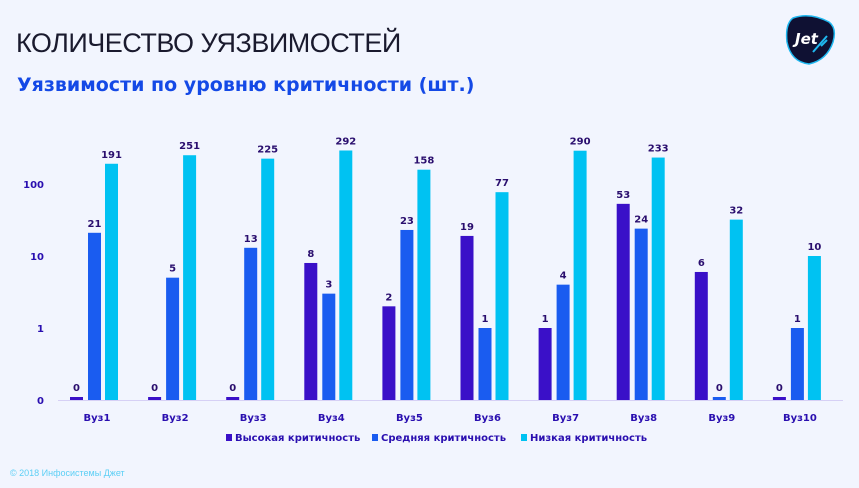 Image resolution: width=859 pixels, height=488 pixels. Describe the element at coordinates (345, 141) in the screenshot. I see `data-label: 292` at that location.